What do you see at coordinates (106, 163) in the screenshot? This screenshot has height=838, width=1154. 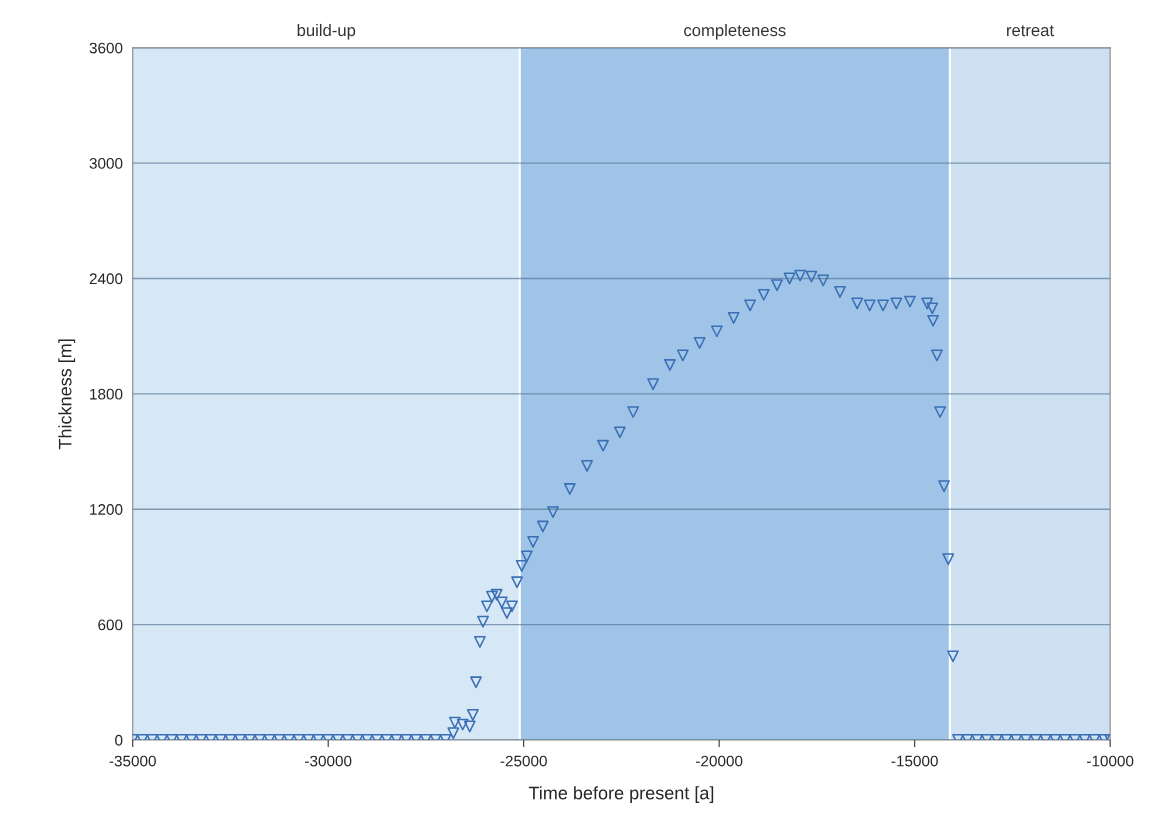 I see `y-tick-label: 3000` at bounding box center [106, 163].